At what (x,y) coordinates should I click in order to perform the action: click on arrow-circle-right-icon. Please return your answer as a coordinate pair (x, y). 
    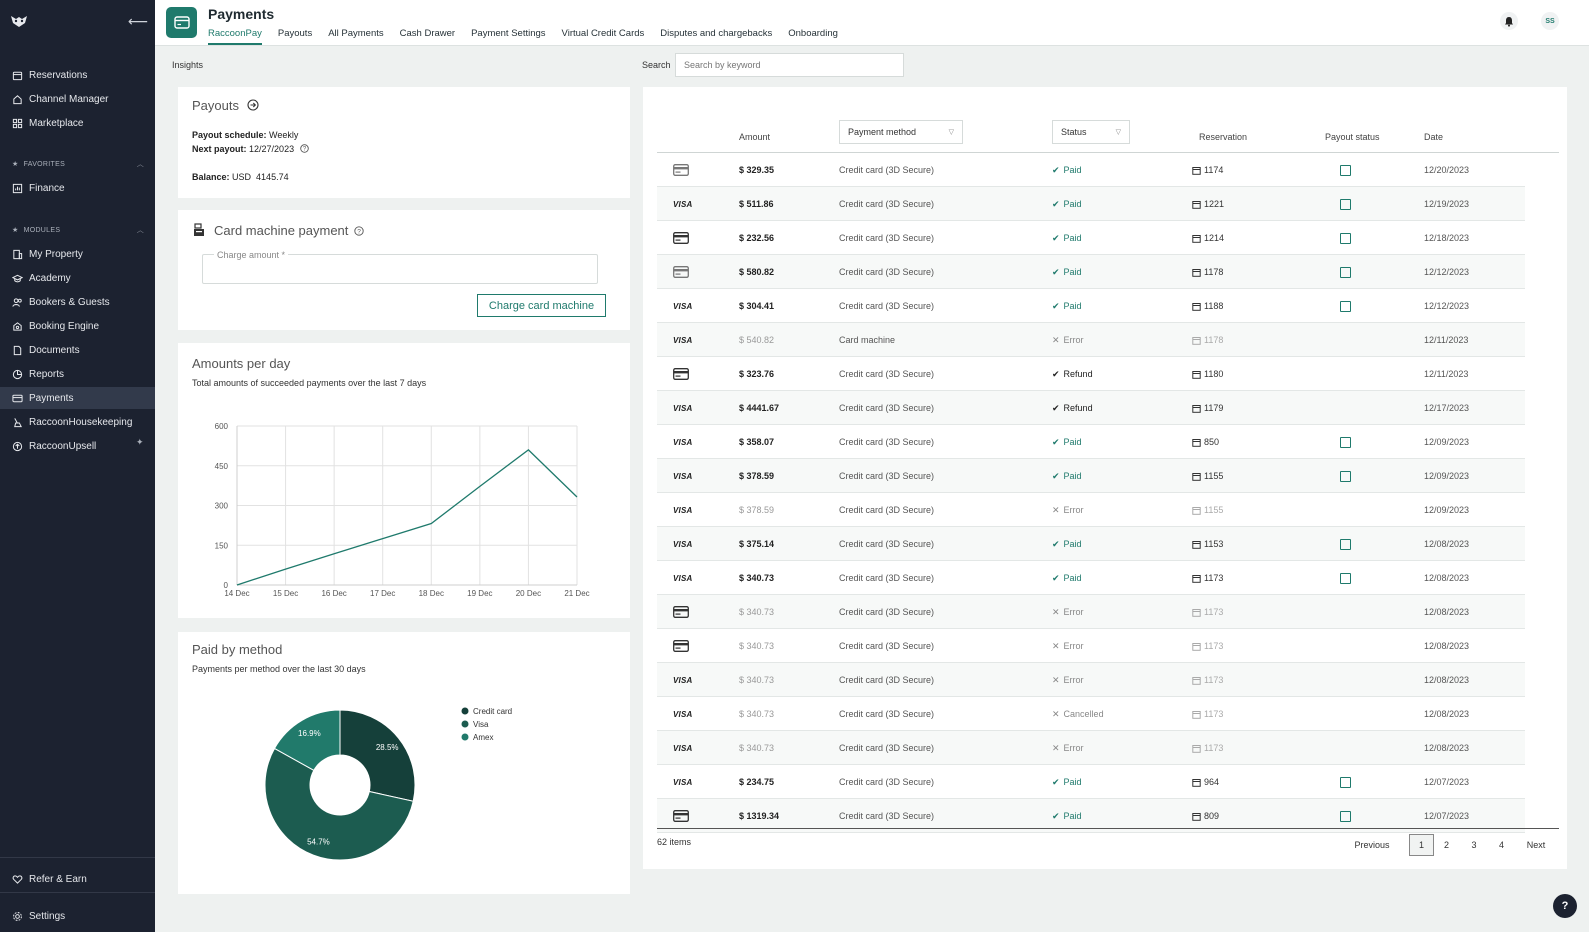
    Looking at the image, I should click on (253, 105).